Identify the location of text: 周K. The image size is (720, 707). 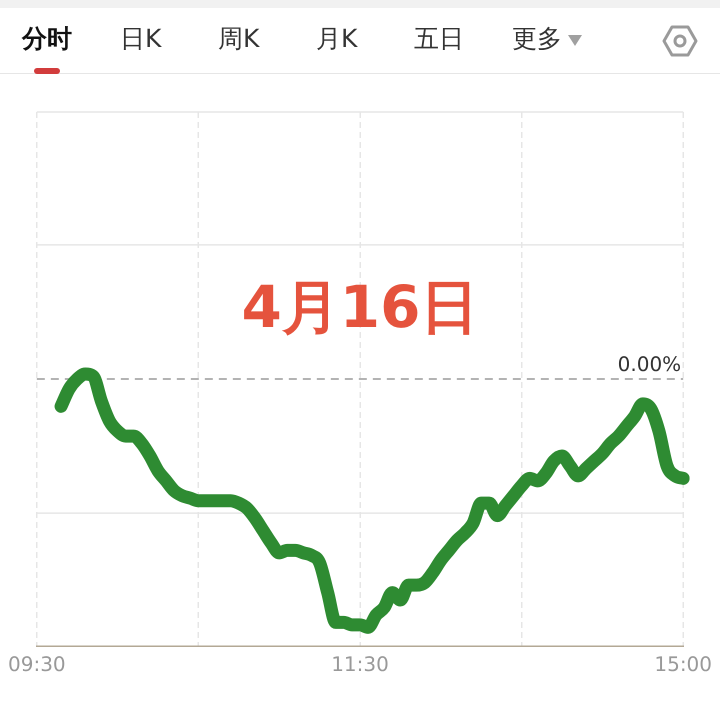
(239, 39).